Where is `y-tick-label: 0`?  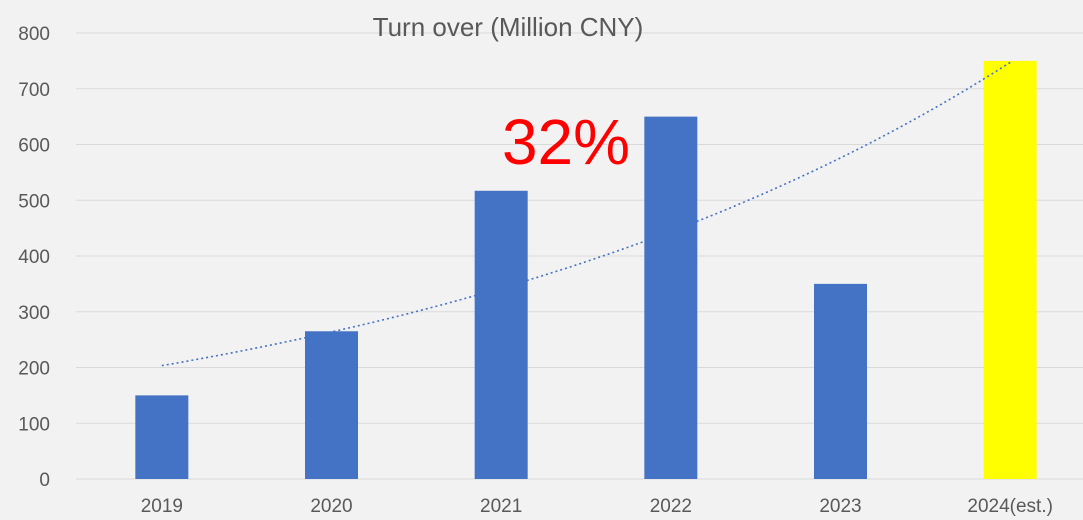 y-tick-label: 0 is located at coordinates (44, 480).